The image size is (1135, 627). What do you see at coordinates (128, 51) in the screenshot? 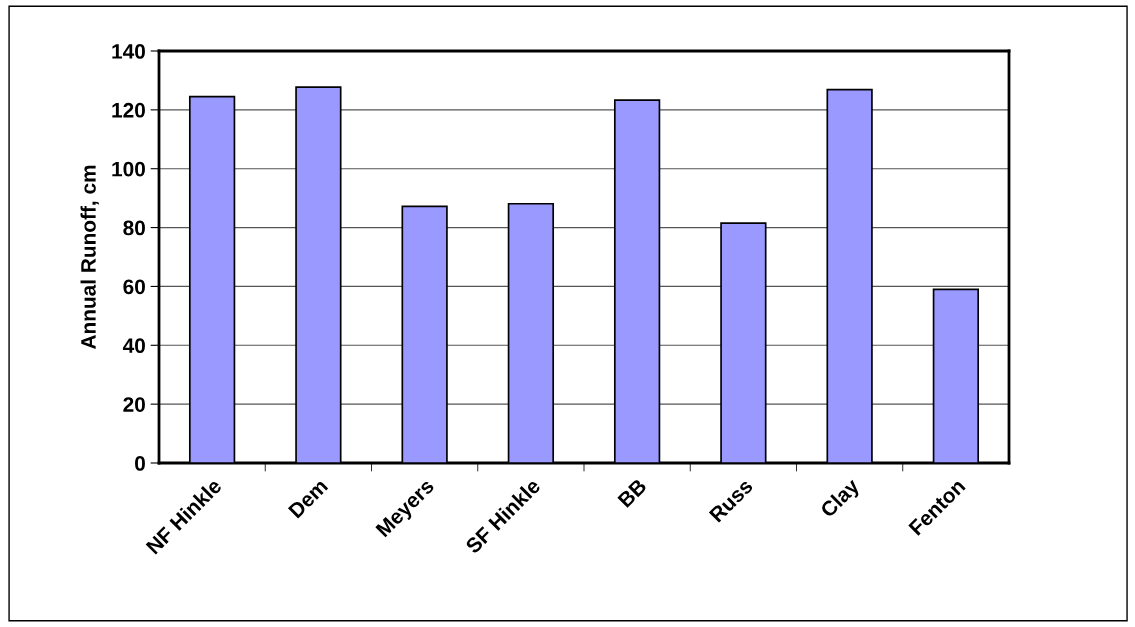
I see `y-tick-label: 140` at bounding box center [128, 51].